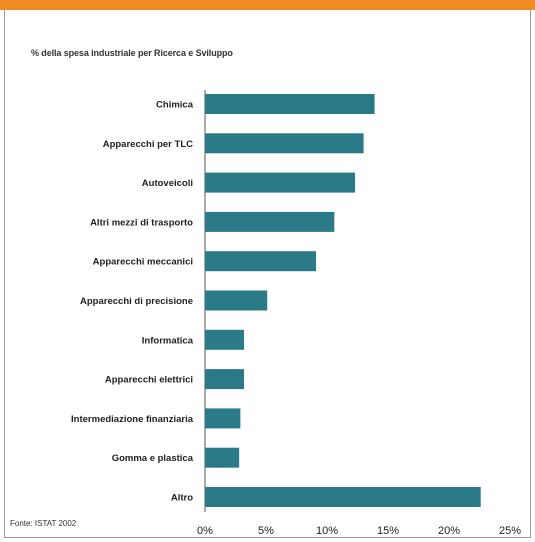 This screenshot has width=535, height=542. What do you see at coordinates (143, 262) in the screenshot?
I see `category-label: Apparecchi meccanici` at bounding box center [143, 262].